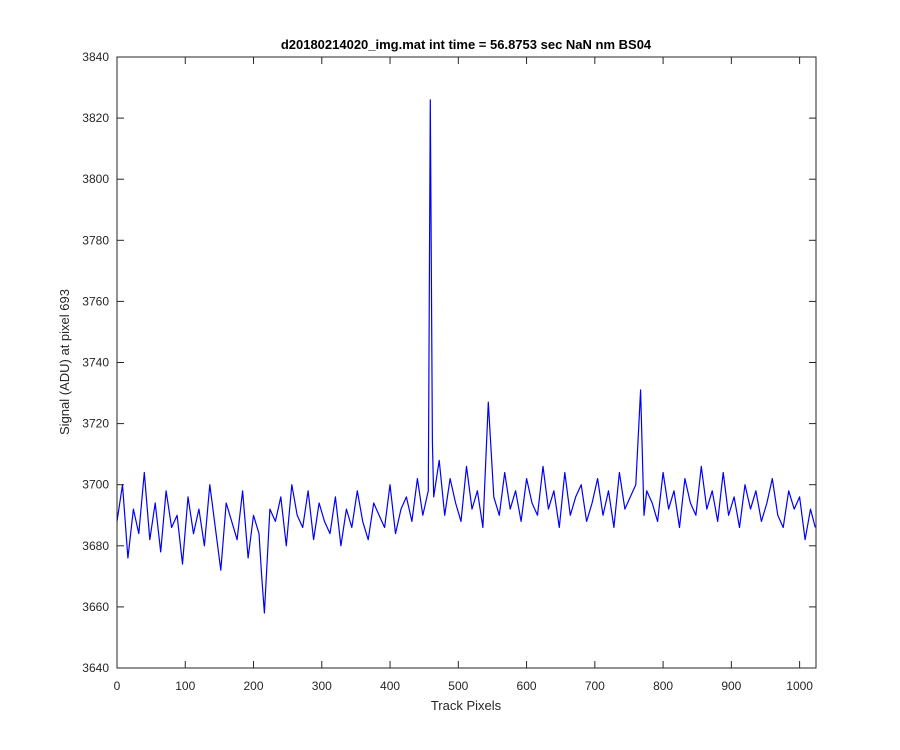 The image size is (900, 750). I want to click on x-tick-label: 700, so click(595, 686).